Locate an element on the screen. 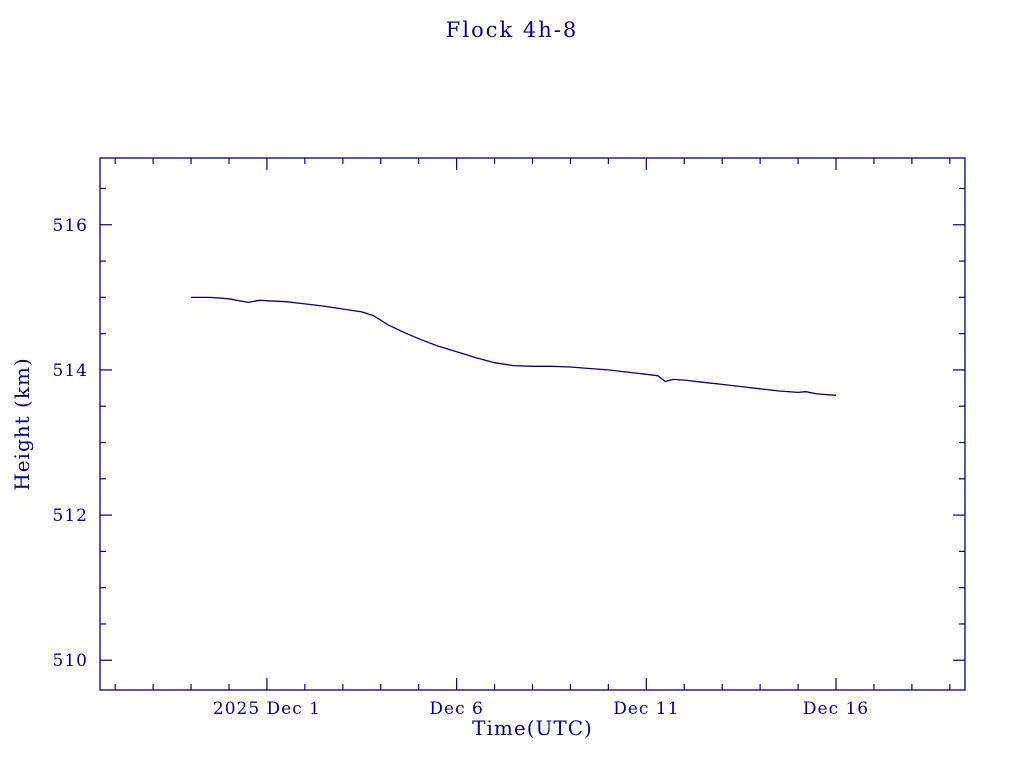  x-tick-label: Dec 11 is located at coordinates (646, 709).